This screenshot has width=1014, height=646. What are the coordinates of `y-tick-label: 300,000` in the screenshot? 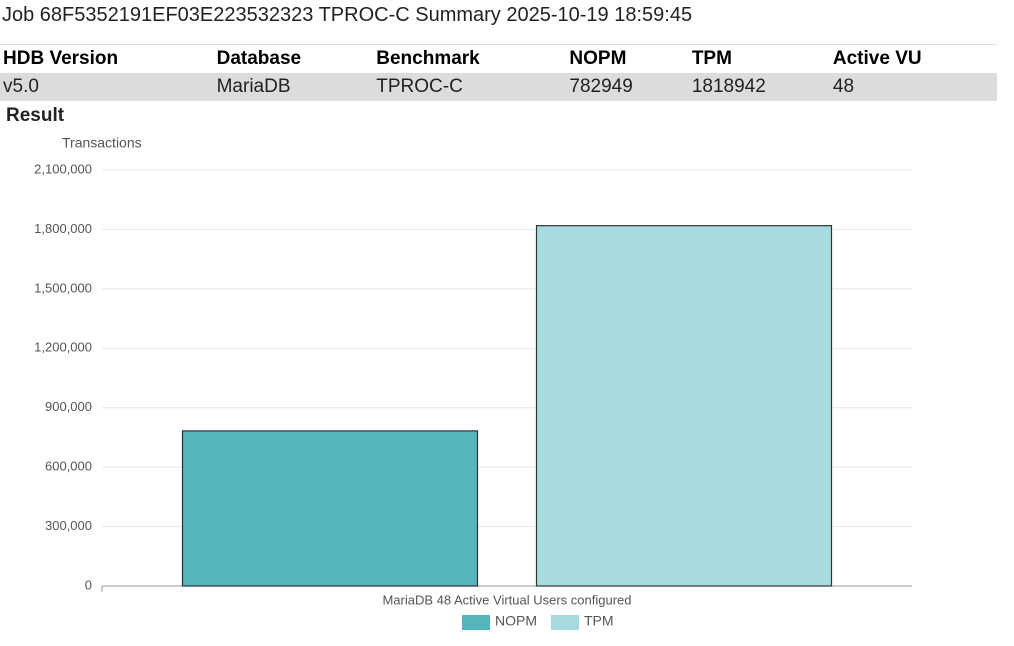 It's located at (68, 525).